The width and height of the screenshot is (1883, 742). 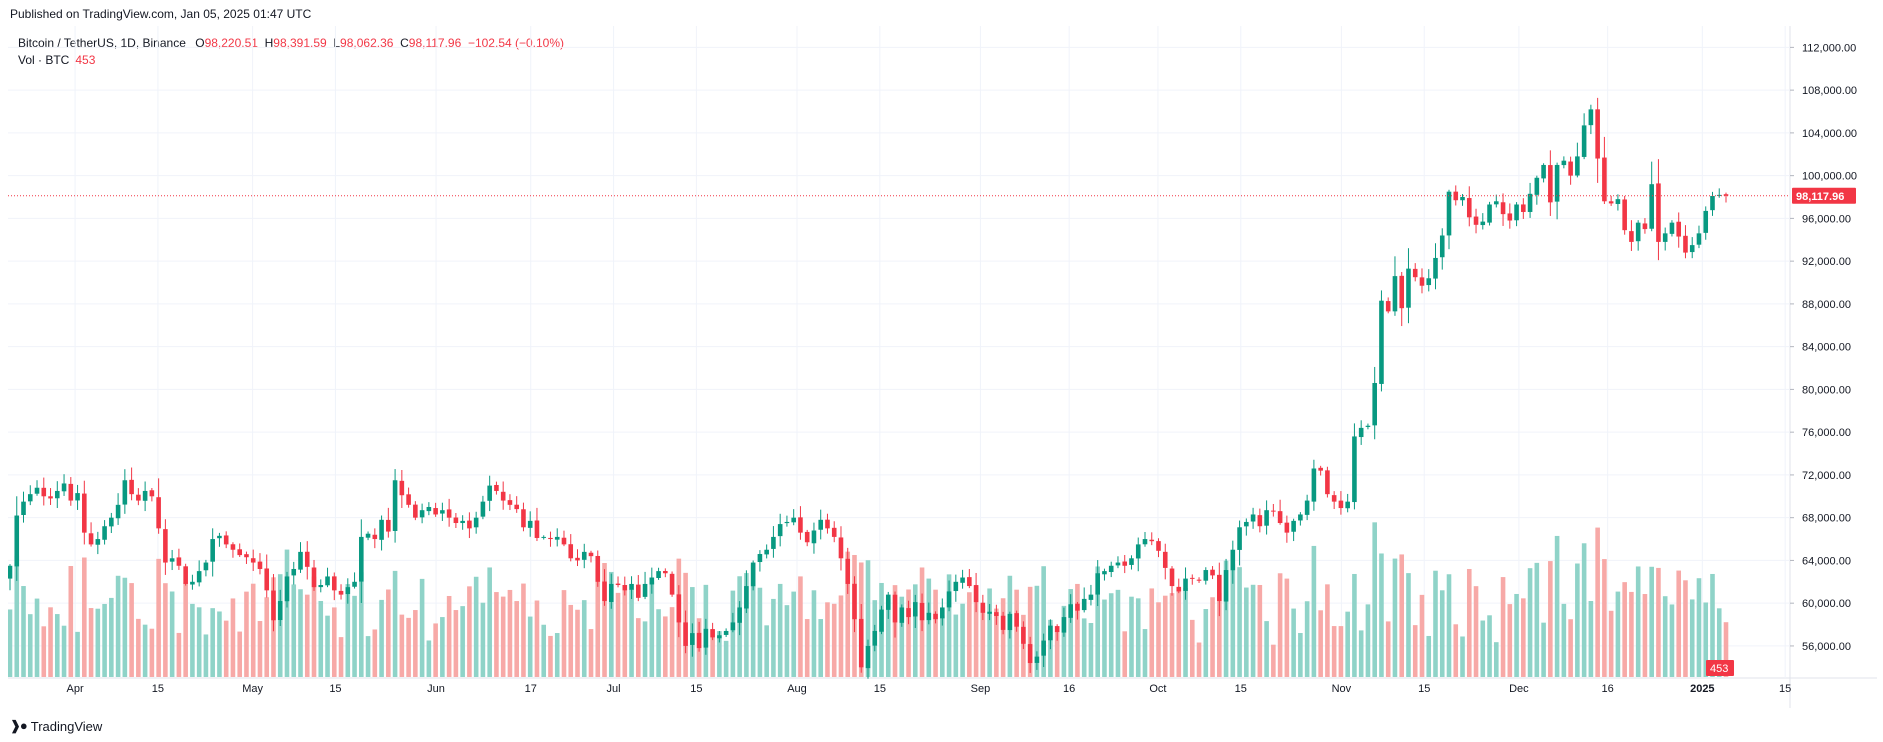 What do you see at coordinates (516, 43) in the screenshot?
I see `change-value: −102.54 (−0.10%)` at bounding box center [516, 43].